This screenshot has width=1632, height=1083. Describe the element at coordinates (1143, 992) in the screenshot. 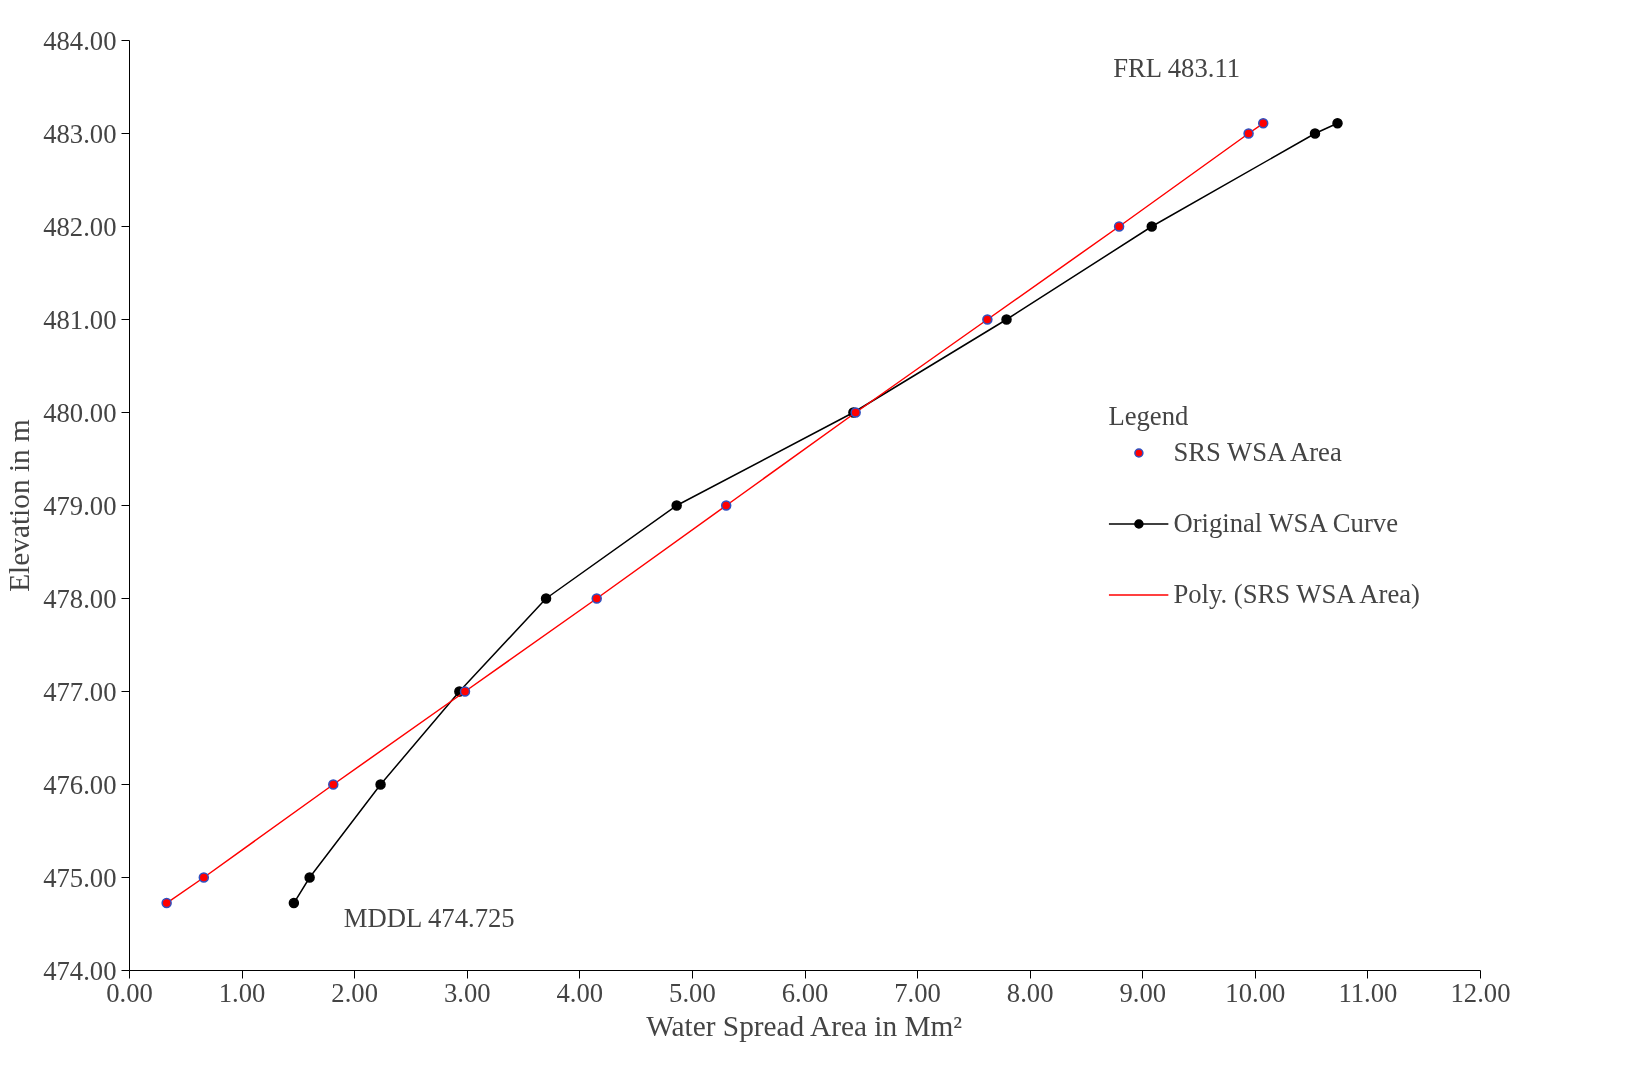

I see `x-tick-label: 9.00` at that location.